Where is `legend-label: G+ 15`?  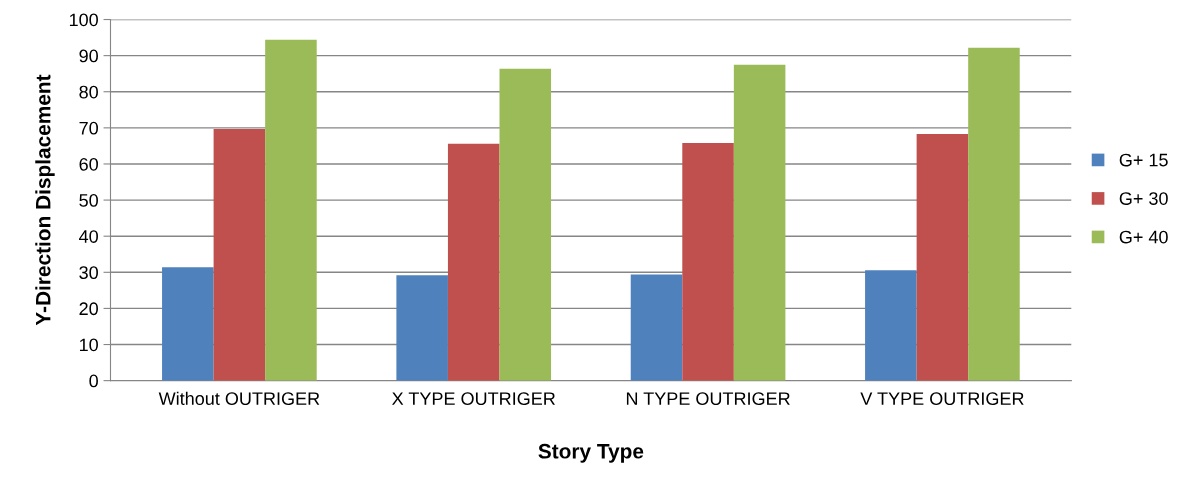 legend-label: G+ 15 is located at coordinates (1143, 160).